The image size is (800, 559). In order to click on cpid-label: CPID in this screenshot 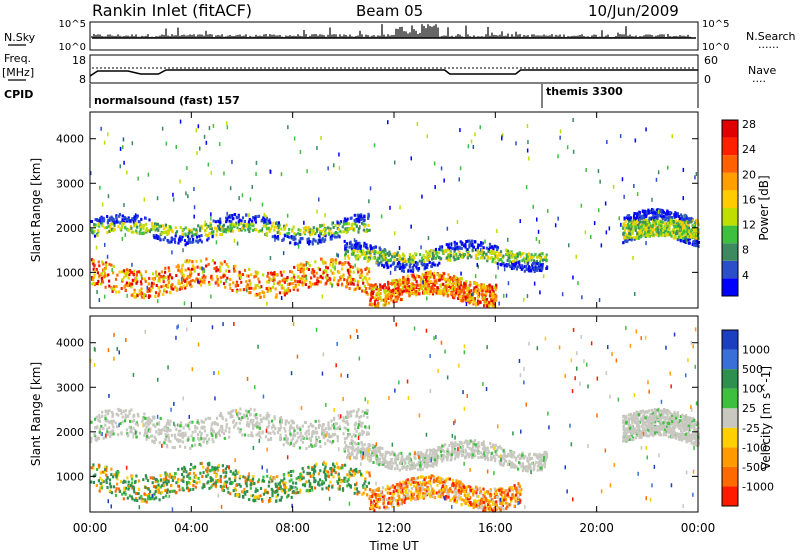, I will do `click(18, 94)`.